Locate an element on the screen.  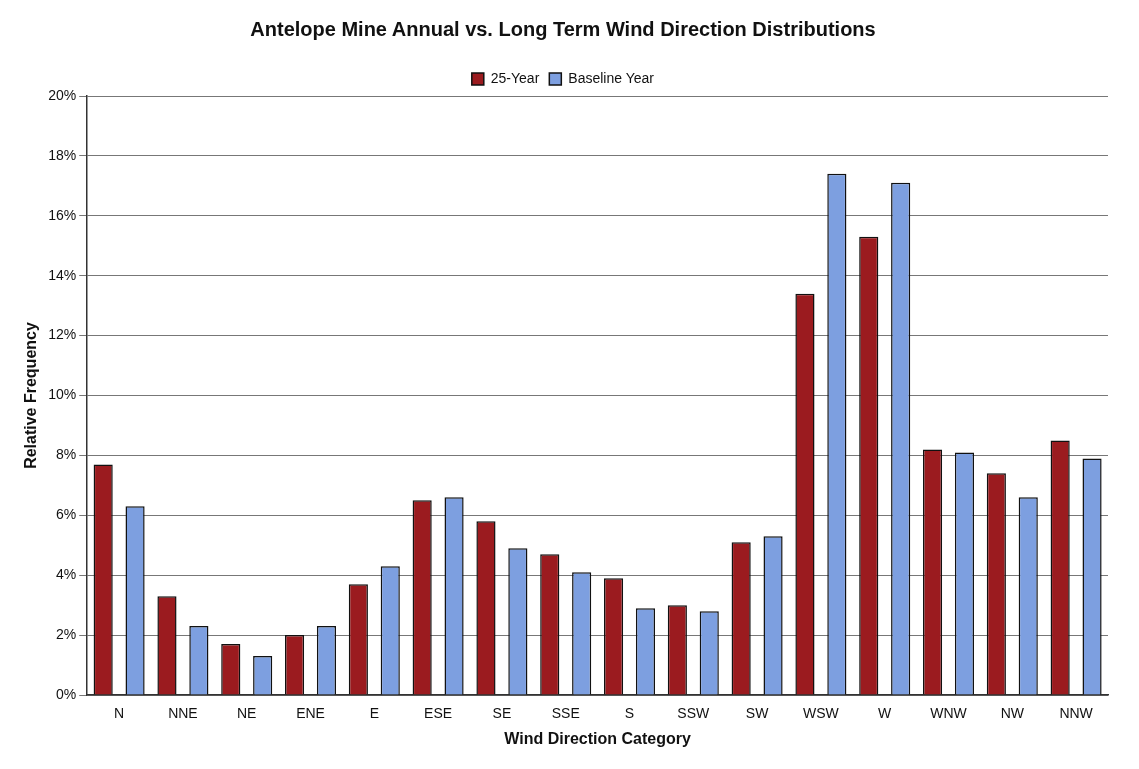
y-tick-label: 0% is located at coordinates (66, 693).